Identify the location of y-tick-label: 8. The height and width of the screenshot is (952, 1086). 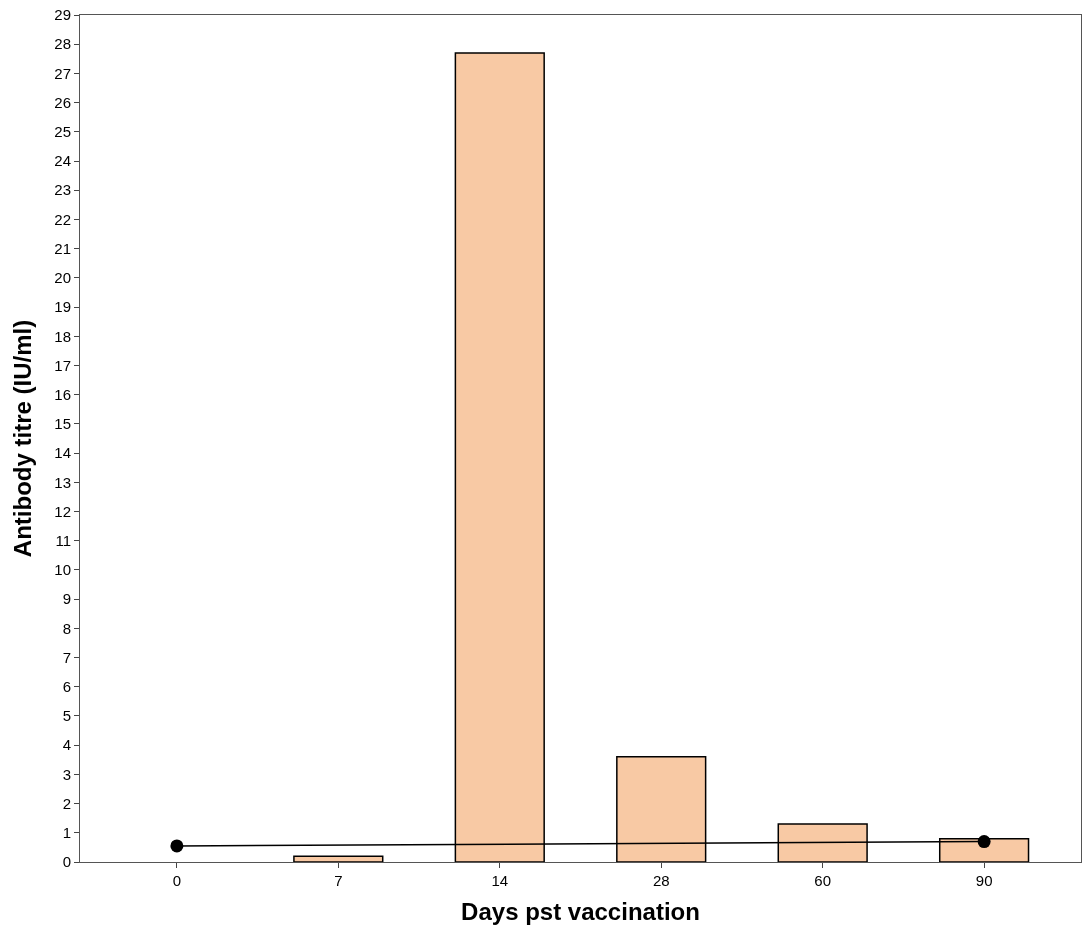
(66, 628).